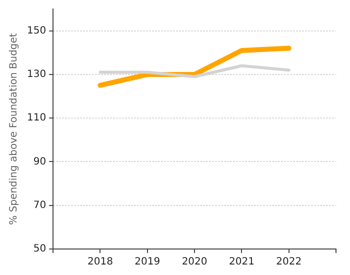 Image resolution: width=350 pixels, height=275 pixels. I want to click on x-tick-label: 2019, so click(147, 262).